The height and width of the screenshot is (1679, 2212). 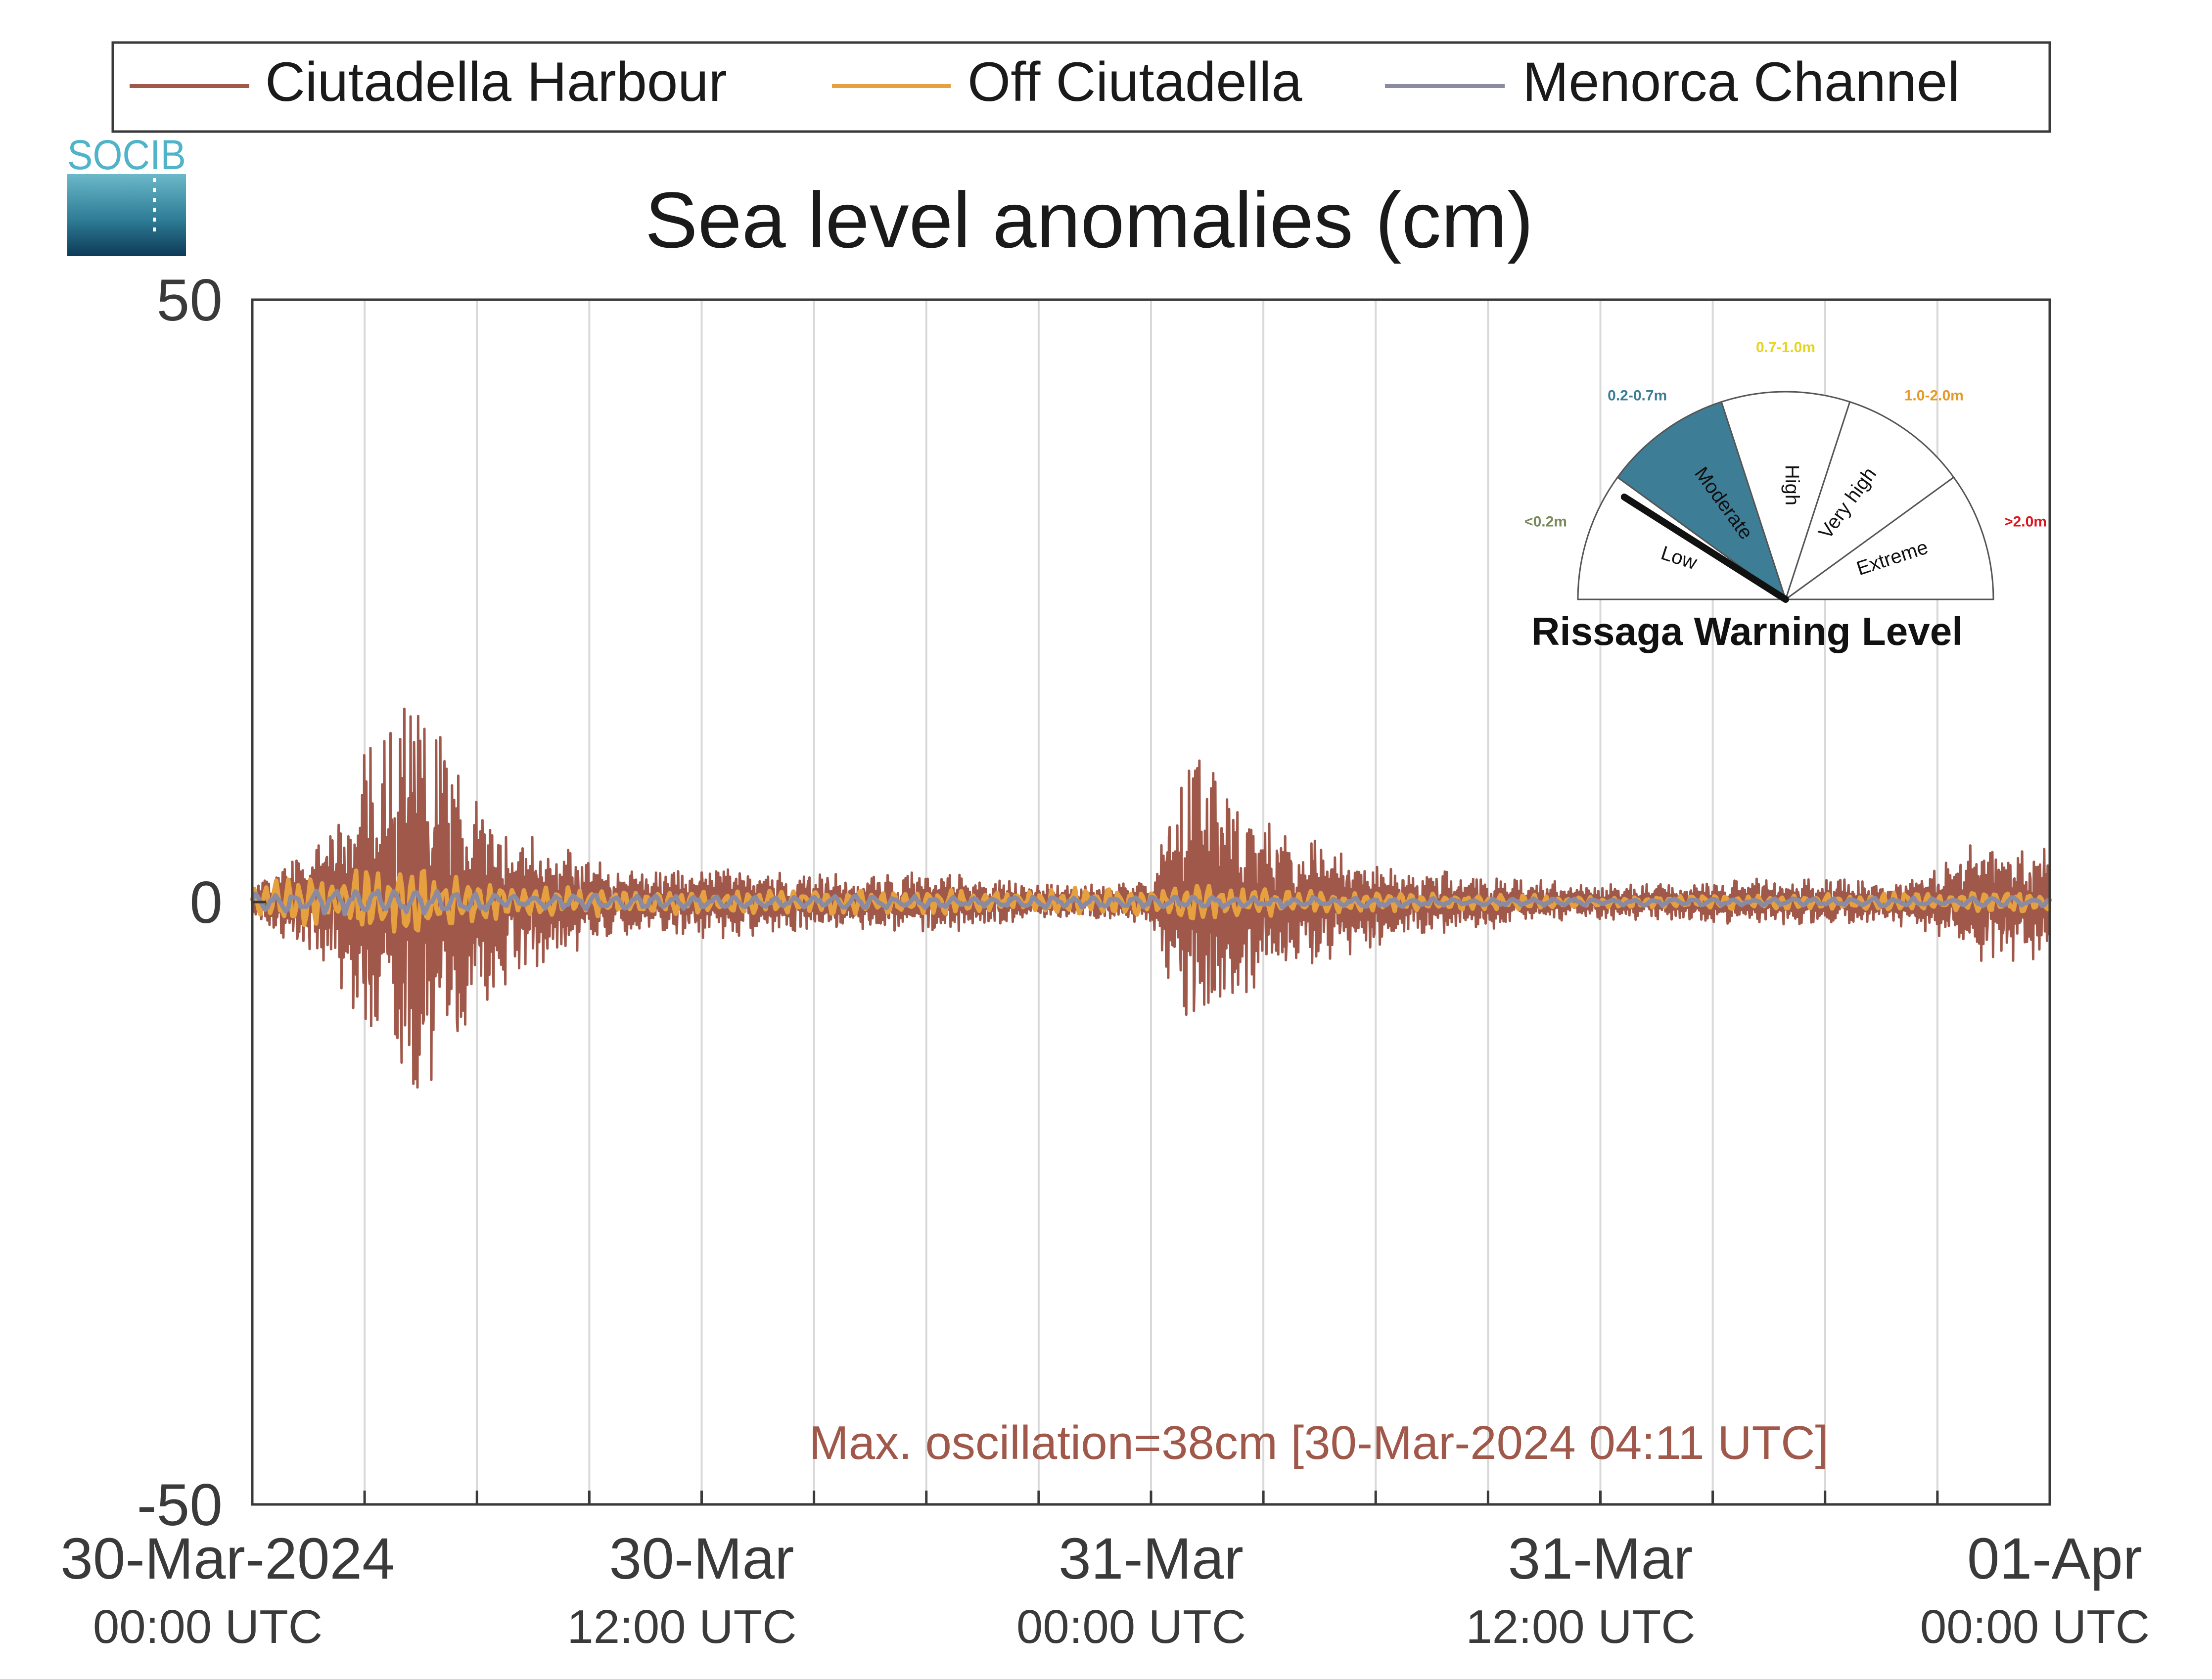 I want to click on gauge-range-label: 0.7-1.0m, so click(x=1785, y=347).